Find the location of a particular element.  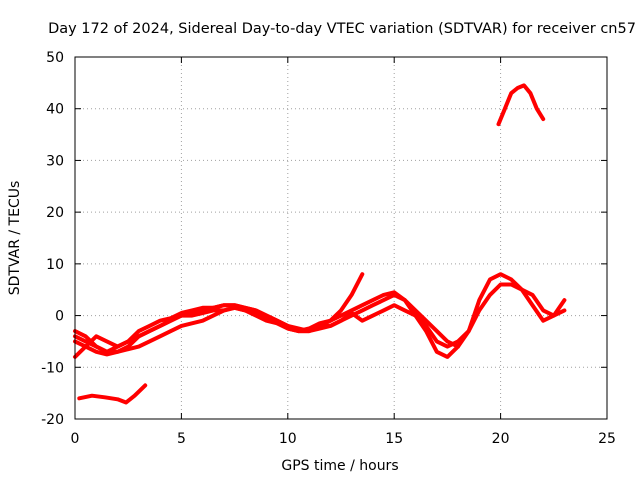

y-tick-labels: -20 -10 0 10 20 30 40 50 is located at coordinates (52, 239).